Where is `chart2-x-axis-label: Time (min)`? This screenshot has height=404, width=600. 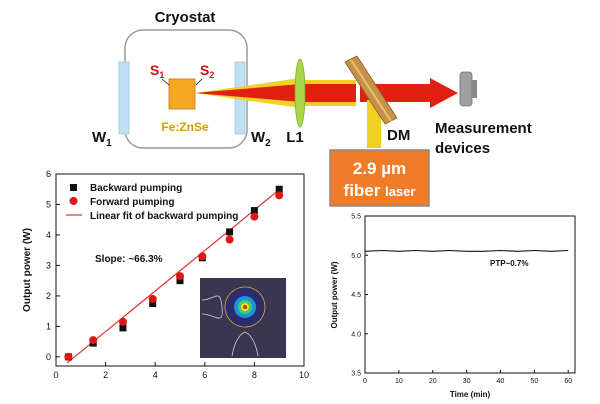 chart2-x-axis-label: Time (min) is located at coordinates (470, 394).